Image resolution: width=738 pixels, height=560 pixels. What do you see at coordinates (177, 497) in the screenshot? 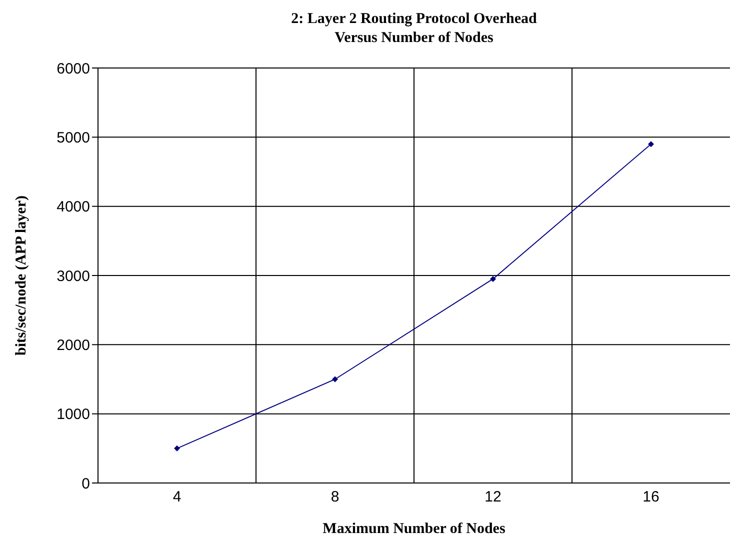
I see `x-tick-label: 4` at bounding box center [177, 497].